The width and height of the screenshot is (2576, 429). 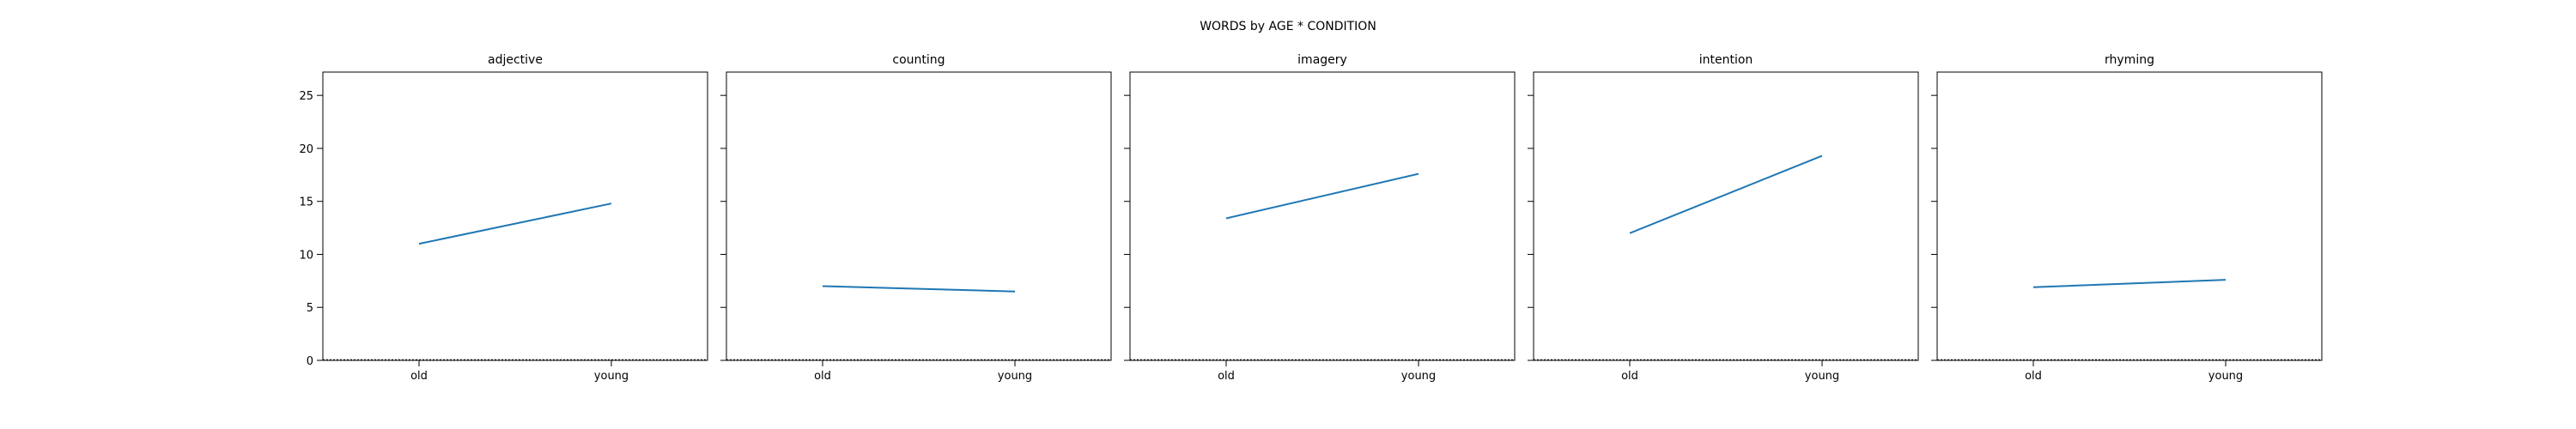 I want to click on panel-title: imagery, so click(x=1322, y=60).